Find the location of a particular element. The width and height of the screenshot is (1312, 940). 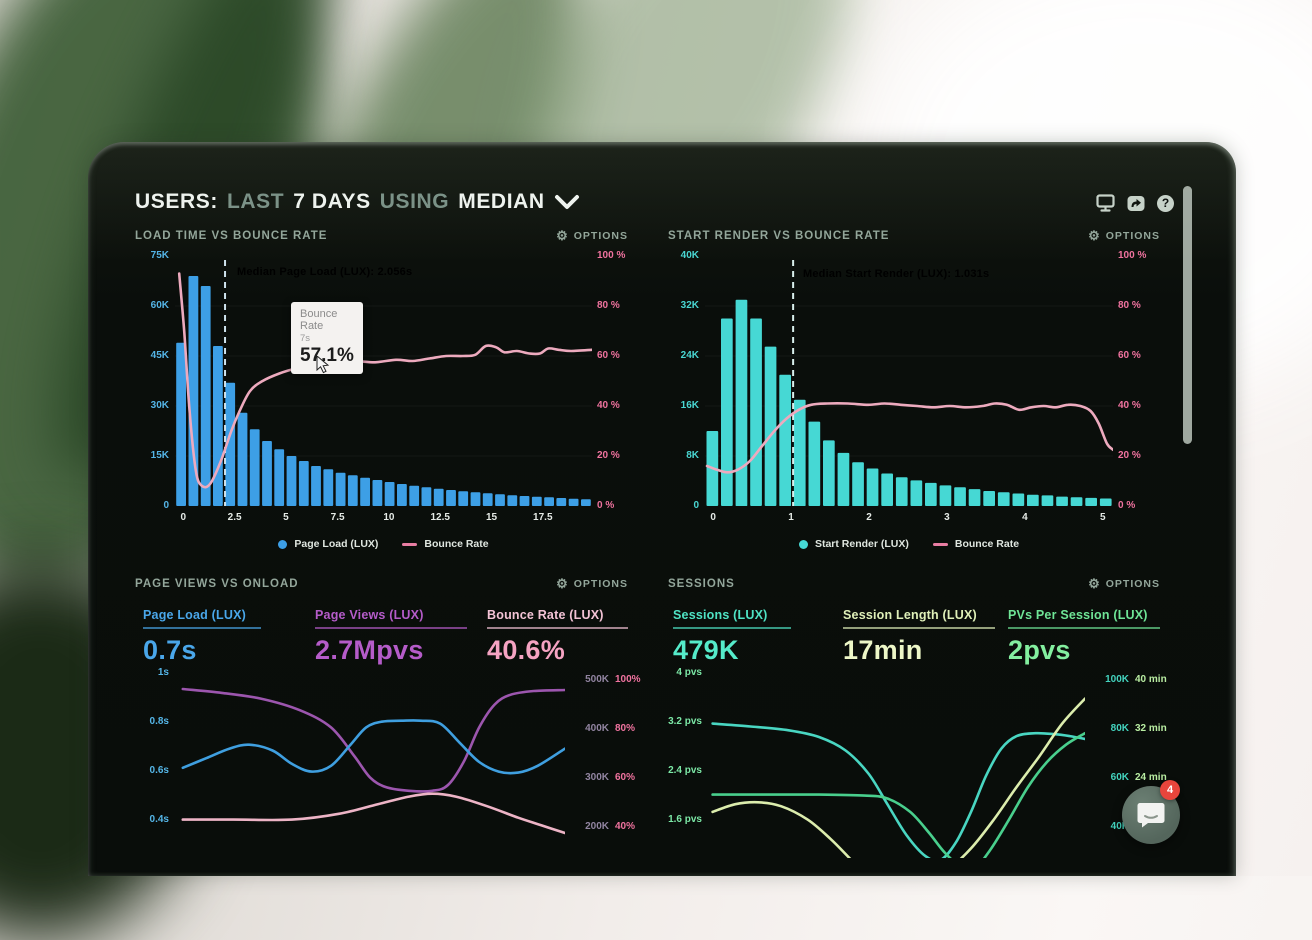

gear-icon: ⚙ is located at coordinates (1094, 235).